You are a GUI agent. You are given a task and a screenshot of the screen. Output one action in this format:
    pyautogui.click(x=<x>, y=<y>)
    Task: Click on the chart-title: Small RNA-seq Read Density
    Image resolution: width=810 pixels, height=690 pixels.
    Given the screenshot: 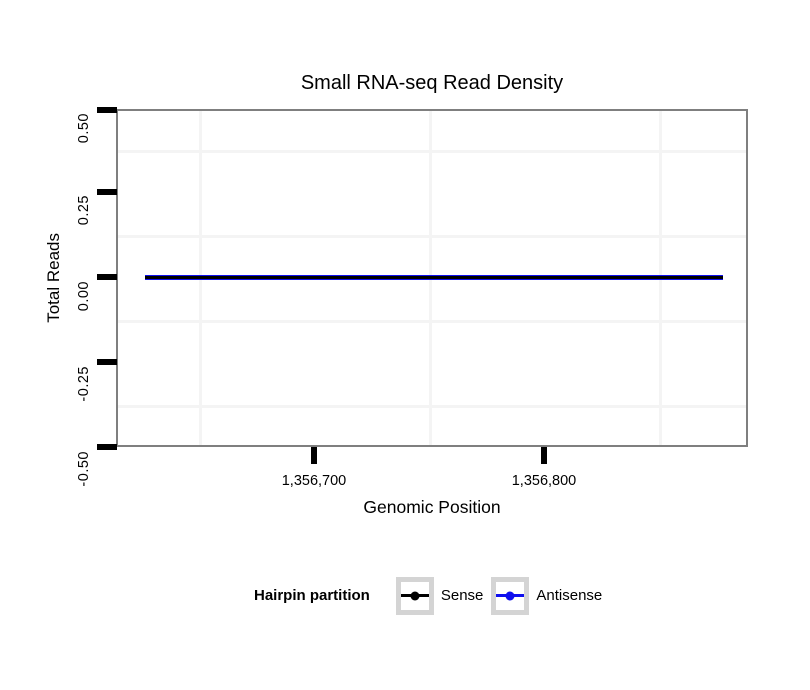 What is the action you would take?
    pyautogui.click(x=432, y=83)
    